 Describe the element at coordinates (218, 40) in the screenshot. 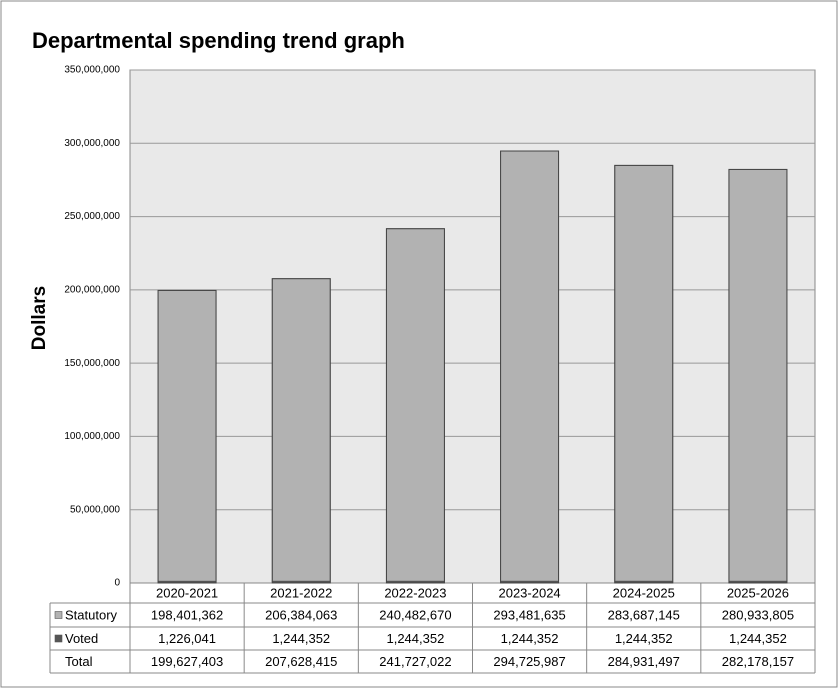

I see `chart-title: Departmental spending trend graph` at that location.